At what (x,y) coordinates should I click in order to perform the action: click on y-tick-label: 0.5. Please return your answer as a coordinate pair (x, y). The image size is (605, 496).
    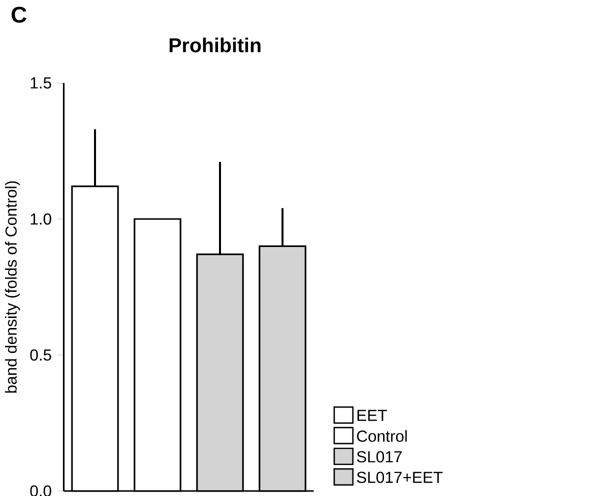
    Looking at the image, I should click on (41, 355).